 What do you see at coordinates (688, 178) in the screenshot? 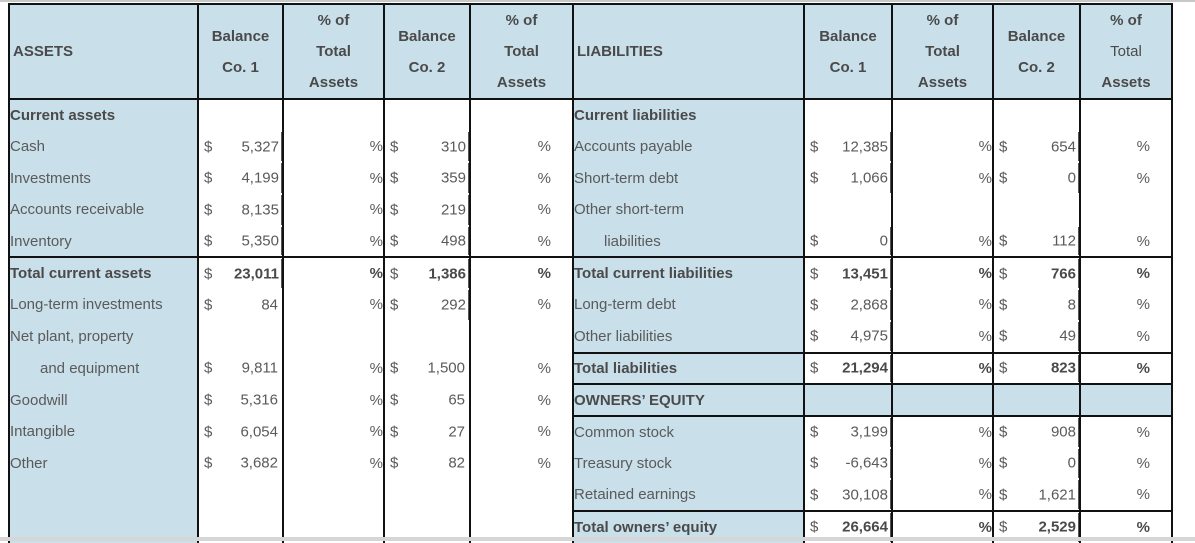
I see `liabilities-row-label: Short-term debt` at bounding box center [688, 178].